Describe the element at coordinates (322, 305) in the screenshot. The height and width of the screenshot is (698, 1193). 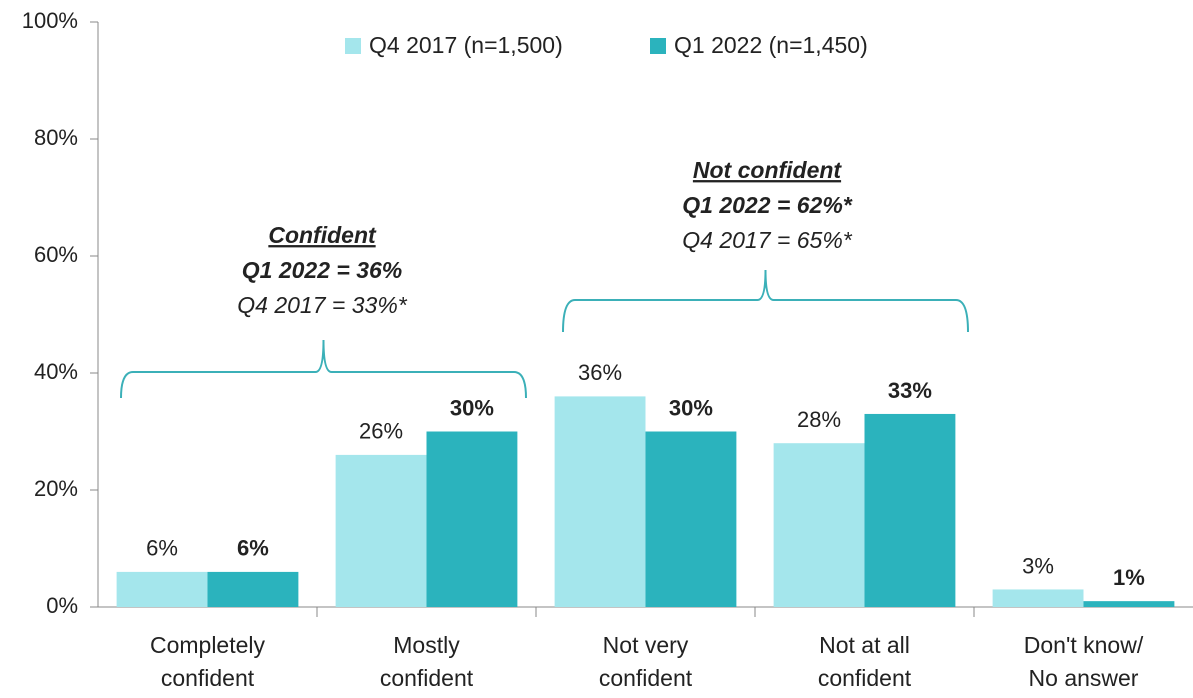
I see `annotation-text: Q4 2017 = 33%*` at that location.